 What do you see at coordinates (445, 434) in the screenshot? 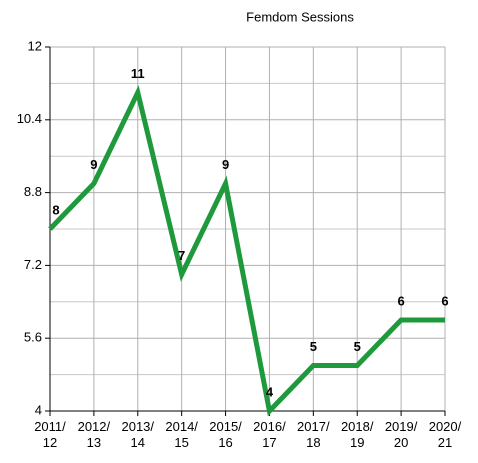
I see `x-tick-label: 2020/ 21` at bounding box center [445, 434].